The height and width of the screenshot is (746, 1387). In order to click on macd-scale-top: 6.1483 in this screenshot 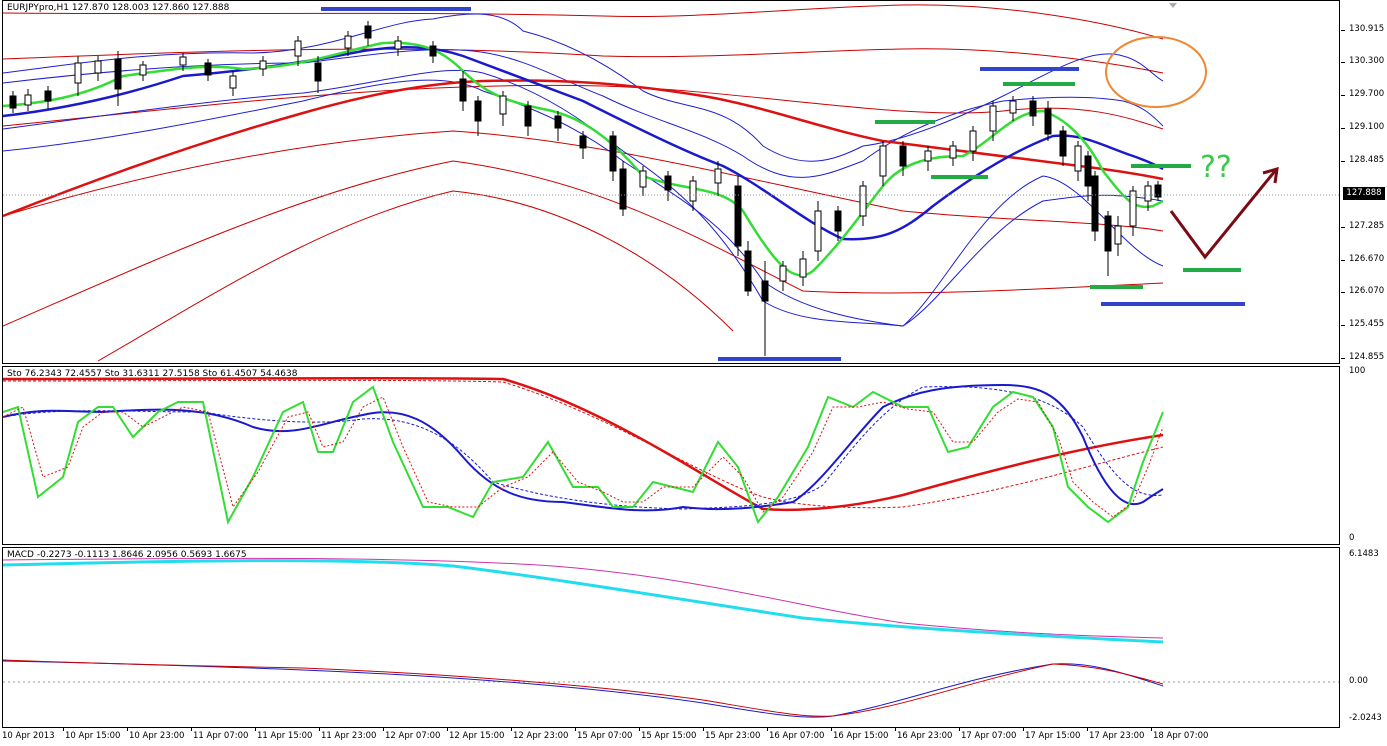, I will do `click(1364, 554)`.